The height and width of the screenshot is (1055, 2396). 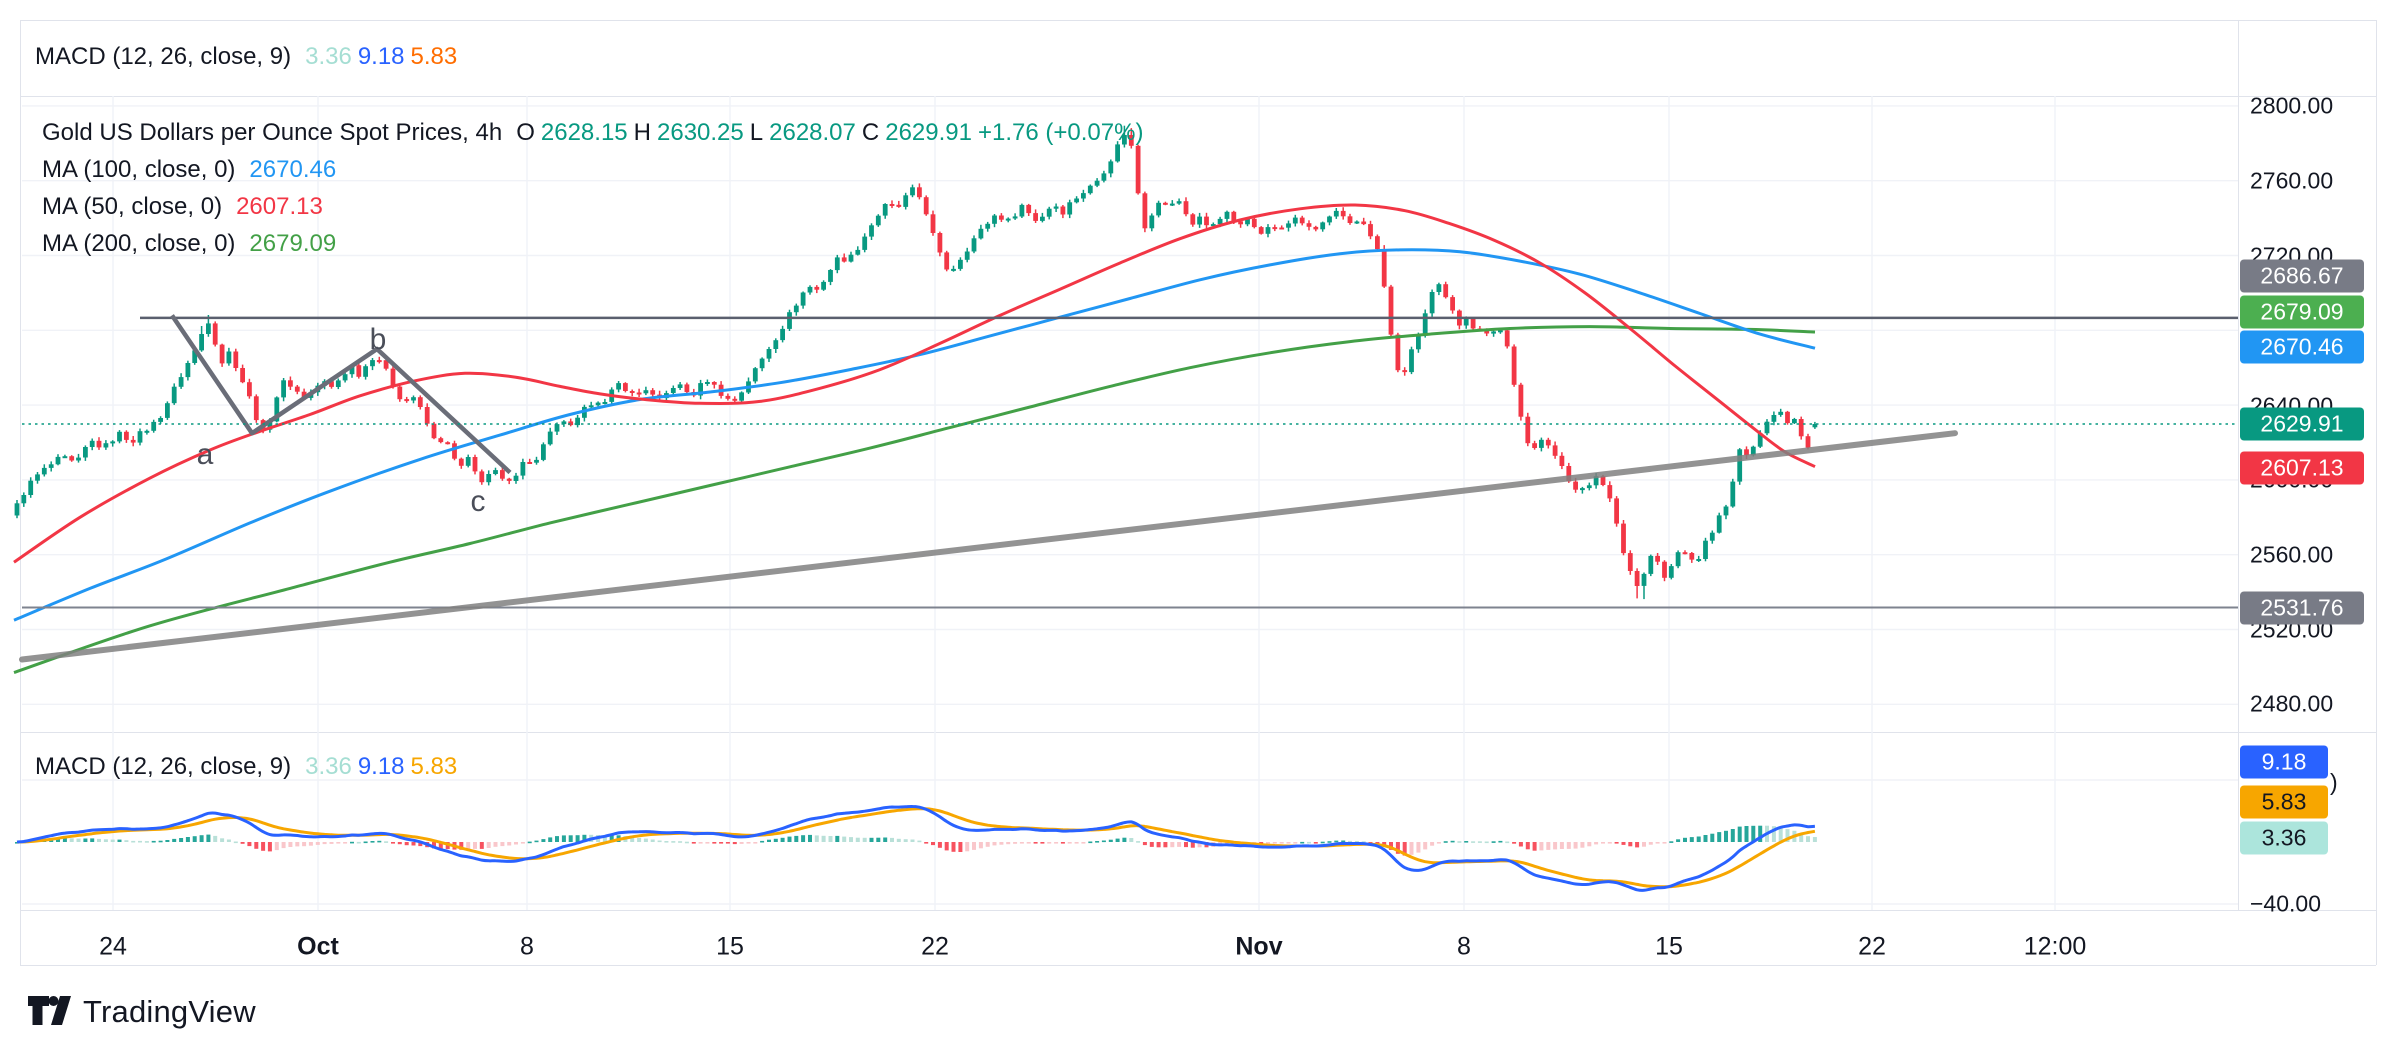 What do you see at coordinates (2284, 802) in the screenshot?
I see `price-label-badge: 5.83` at bounding box center [2284, 802].